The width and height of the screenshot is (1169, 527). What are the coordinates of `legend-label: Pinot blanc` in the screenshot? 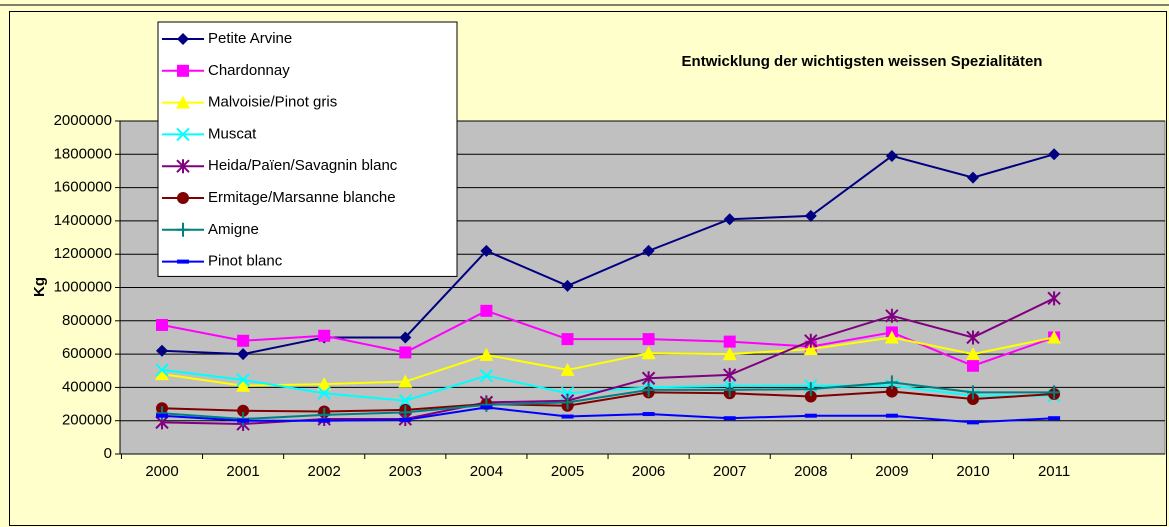 It's located at (245, 261).